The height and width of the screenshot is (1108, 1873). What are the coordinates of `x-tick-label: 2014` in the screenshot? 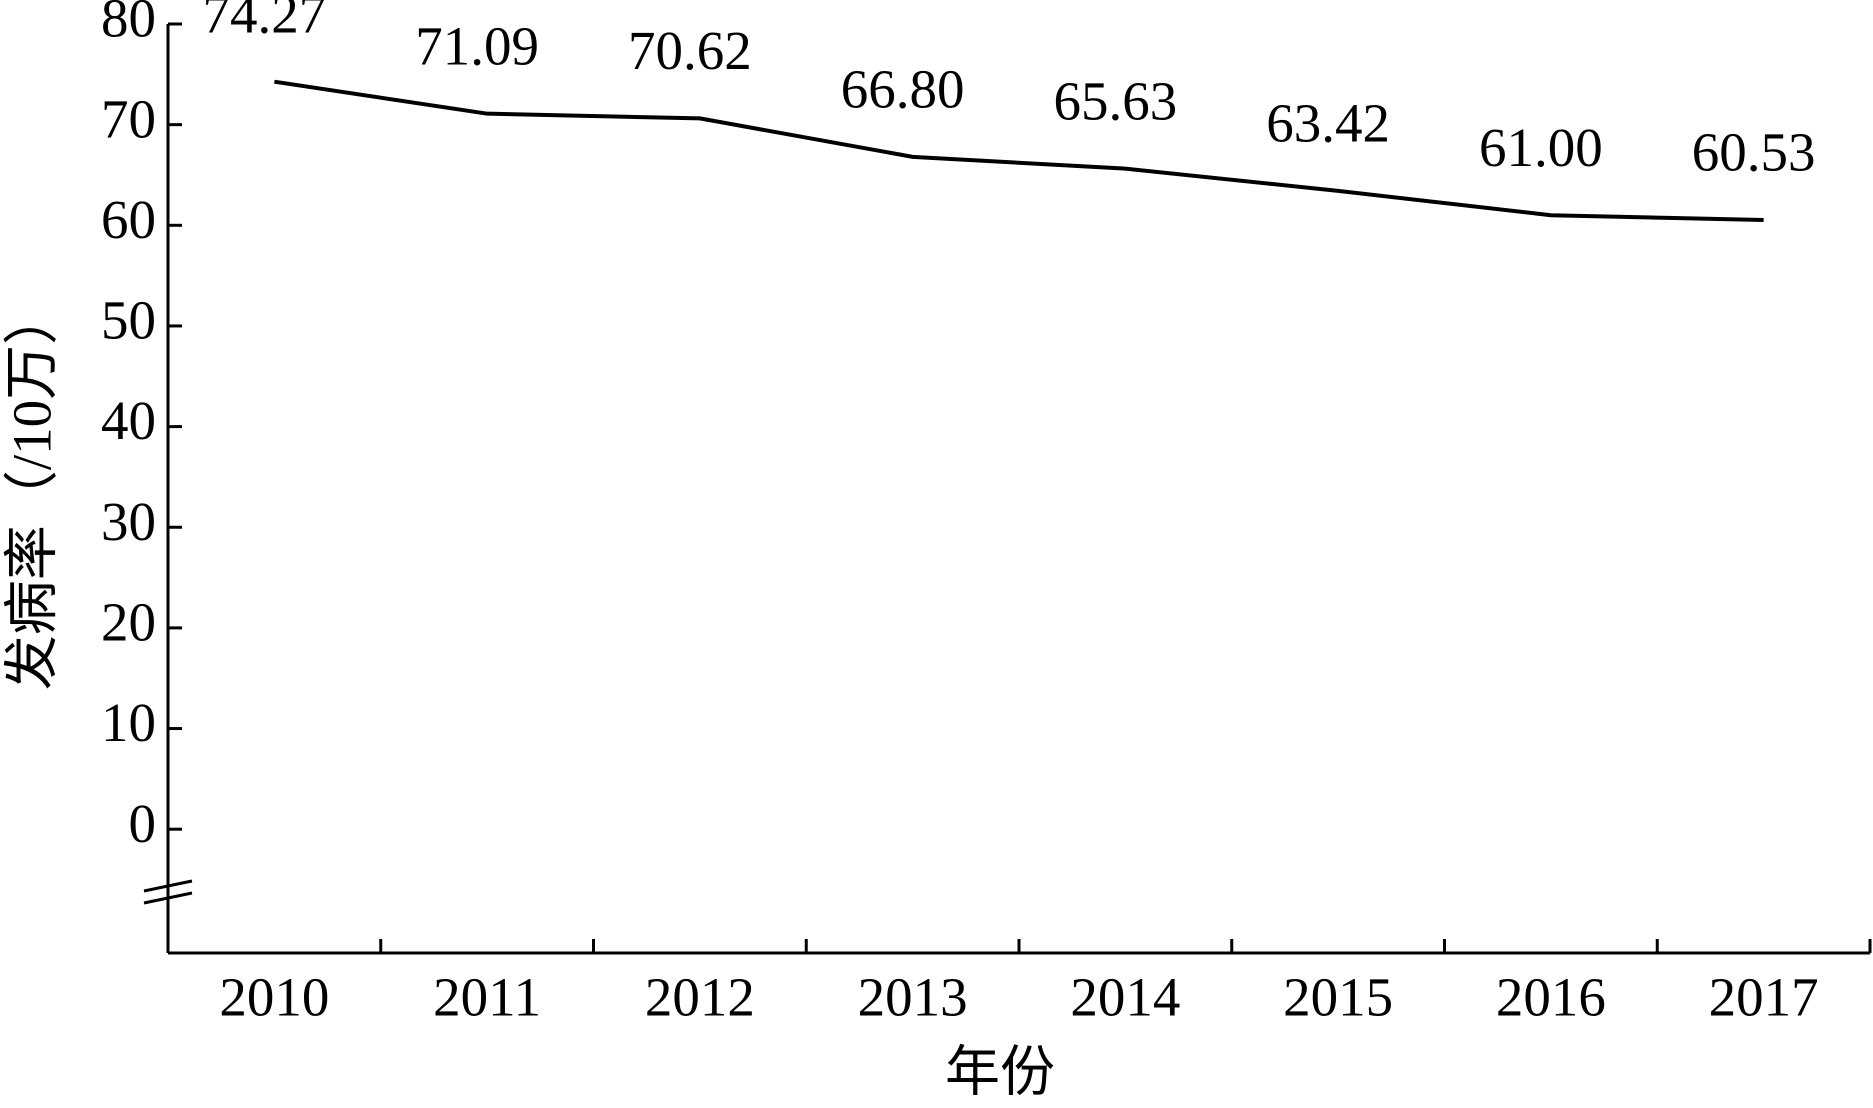 It's located at (1125, 997).